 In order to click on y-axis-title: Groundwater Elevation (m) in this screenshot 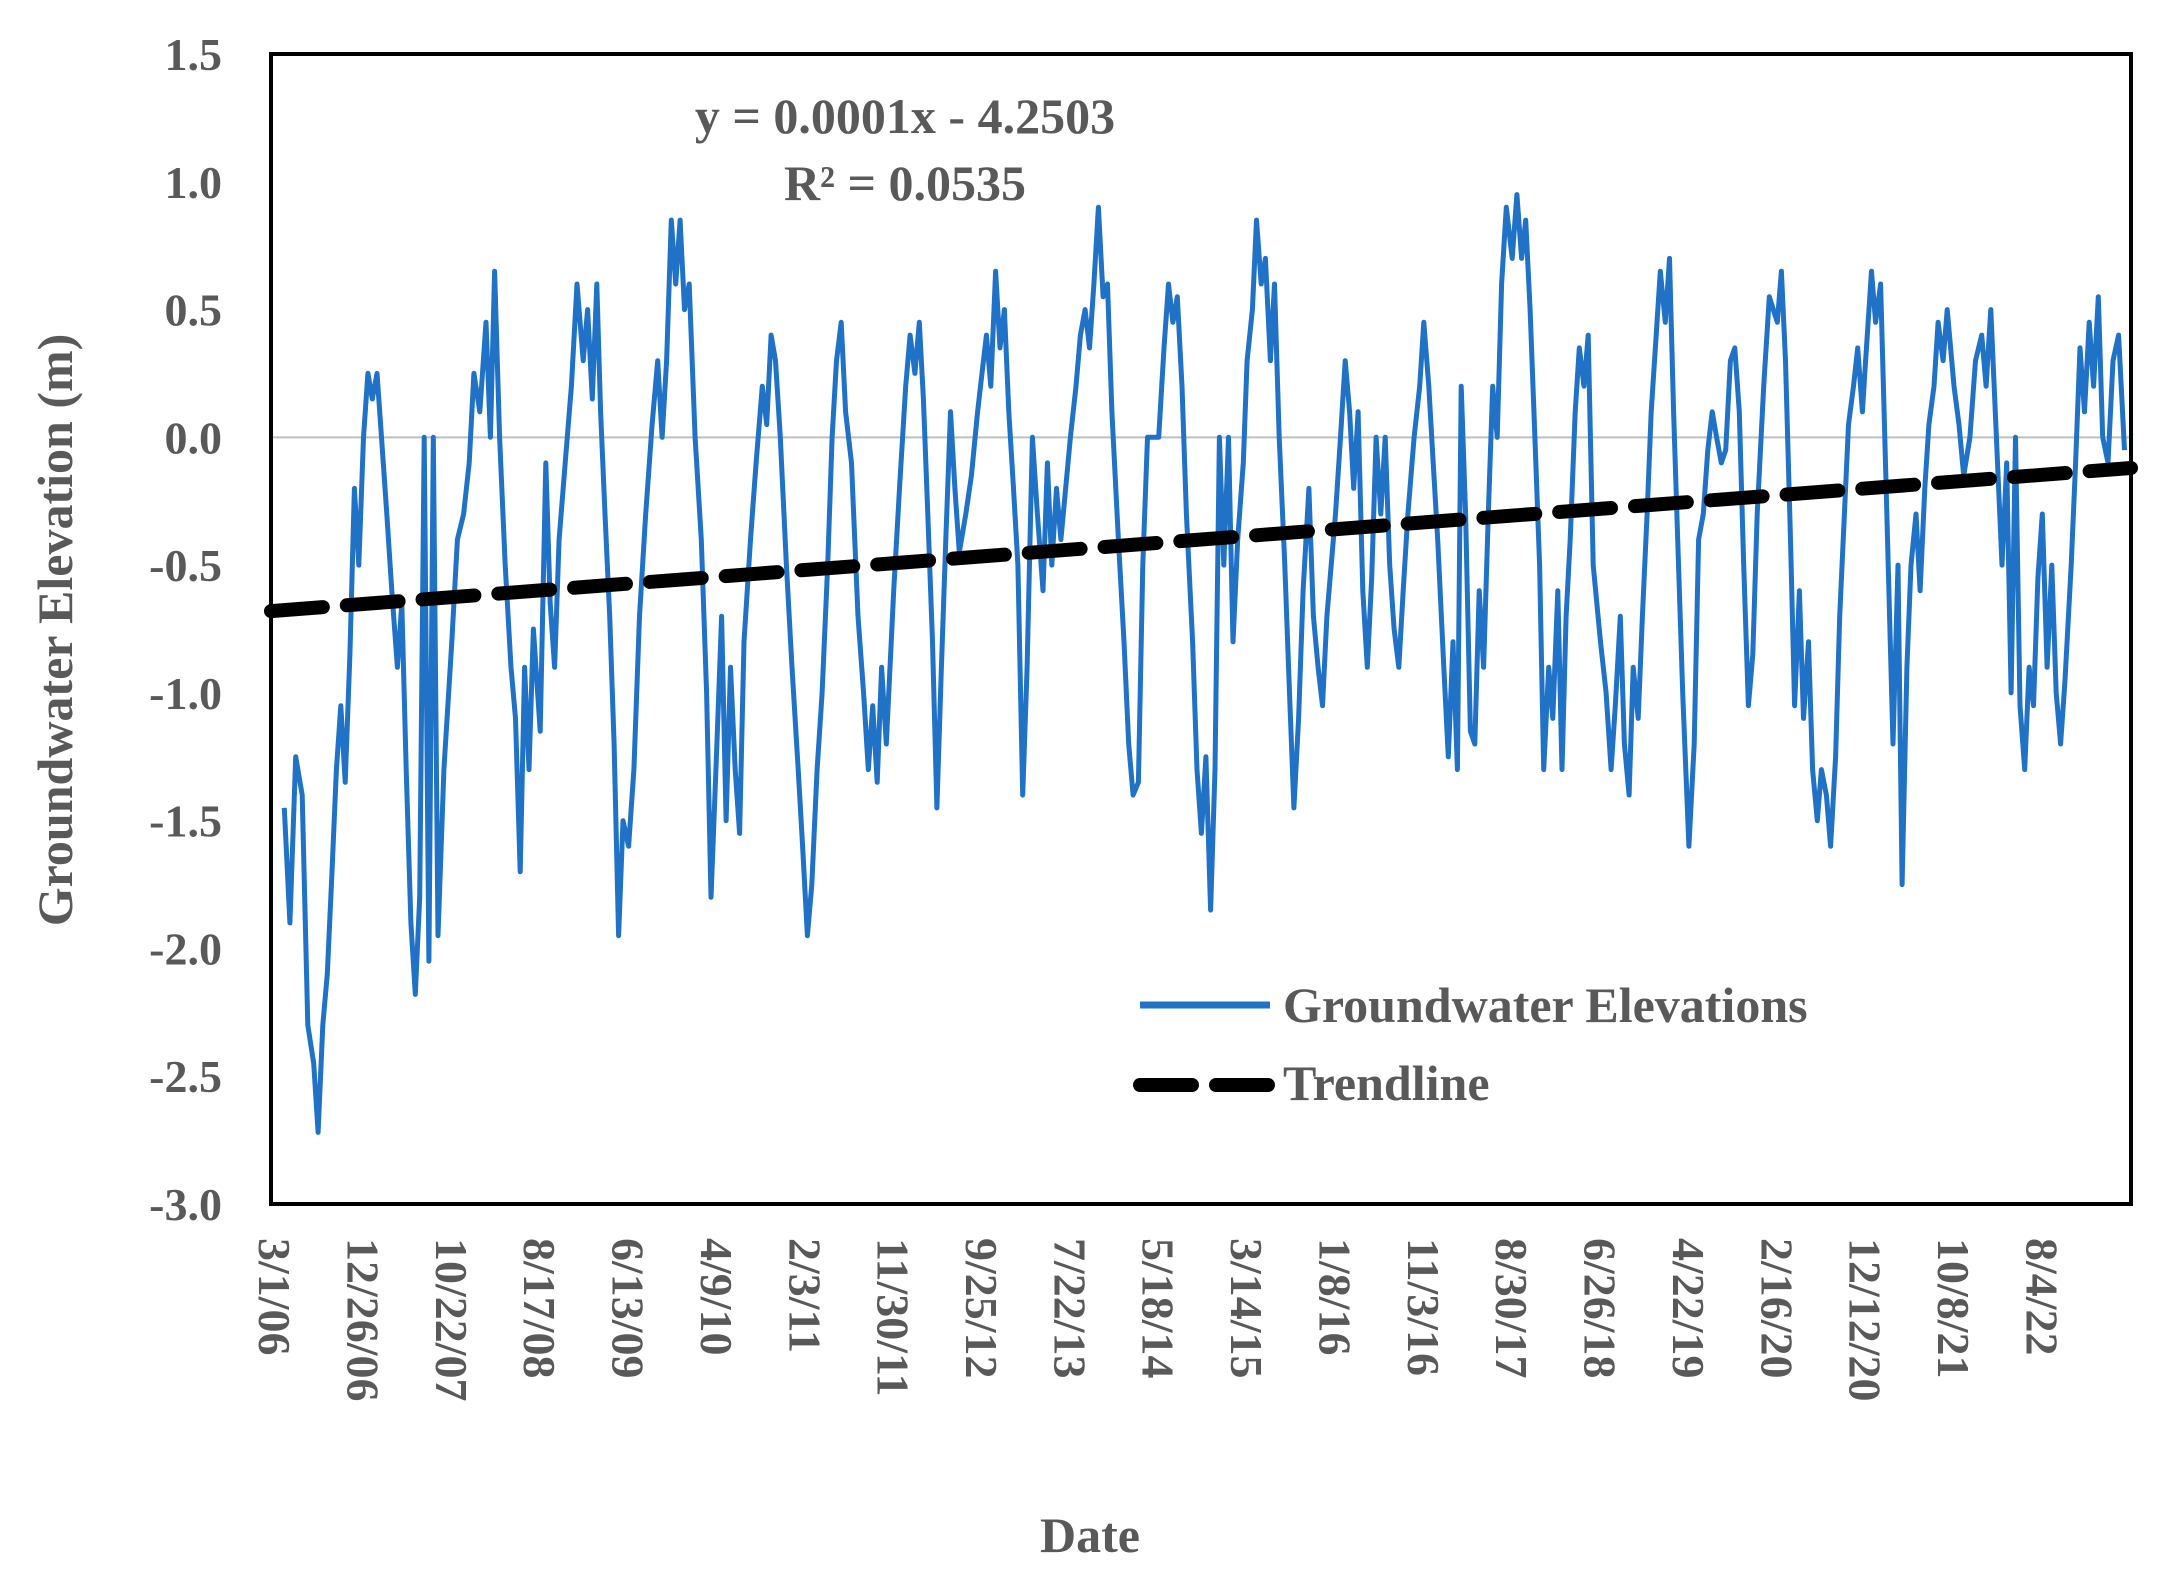, I will do `click(55, 630)`.